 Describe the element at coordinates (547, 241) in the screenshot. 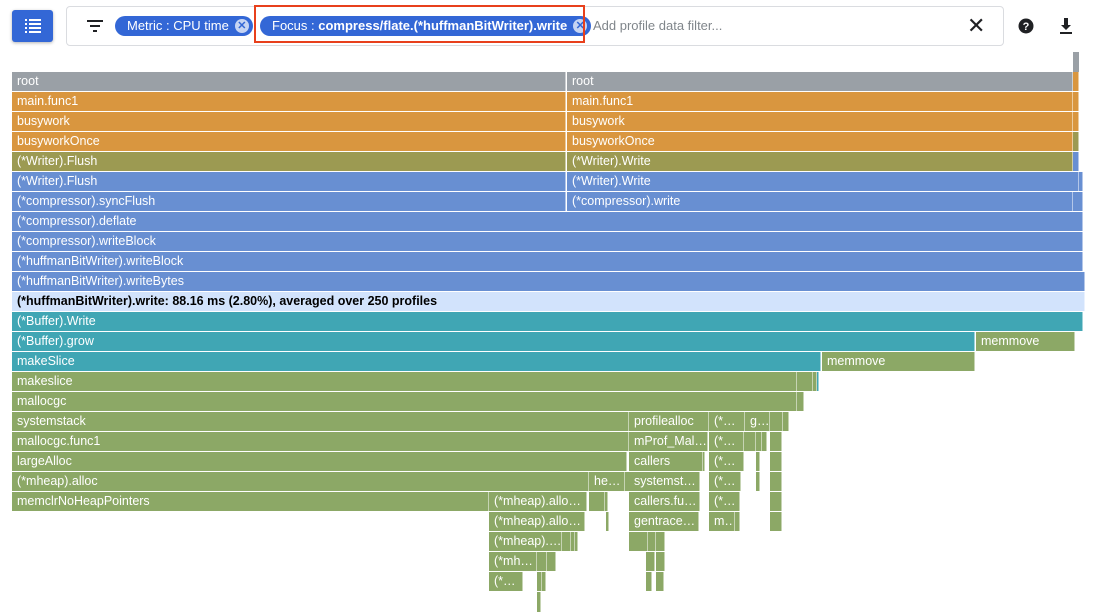

I see `flame-frame: (*compressor).writeBlock` at that location.